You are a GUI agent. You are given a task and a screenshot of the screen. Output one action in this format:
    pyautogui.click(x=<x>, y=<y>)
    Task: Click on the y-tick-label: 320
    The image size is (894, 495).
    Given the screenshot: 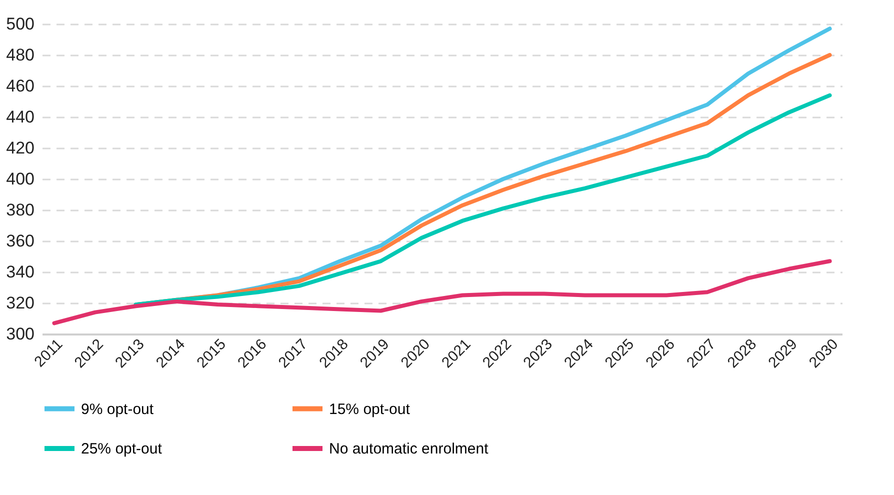 What is the action you would take?
    pyautogui.click(x=20, y=303)
    